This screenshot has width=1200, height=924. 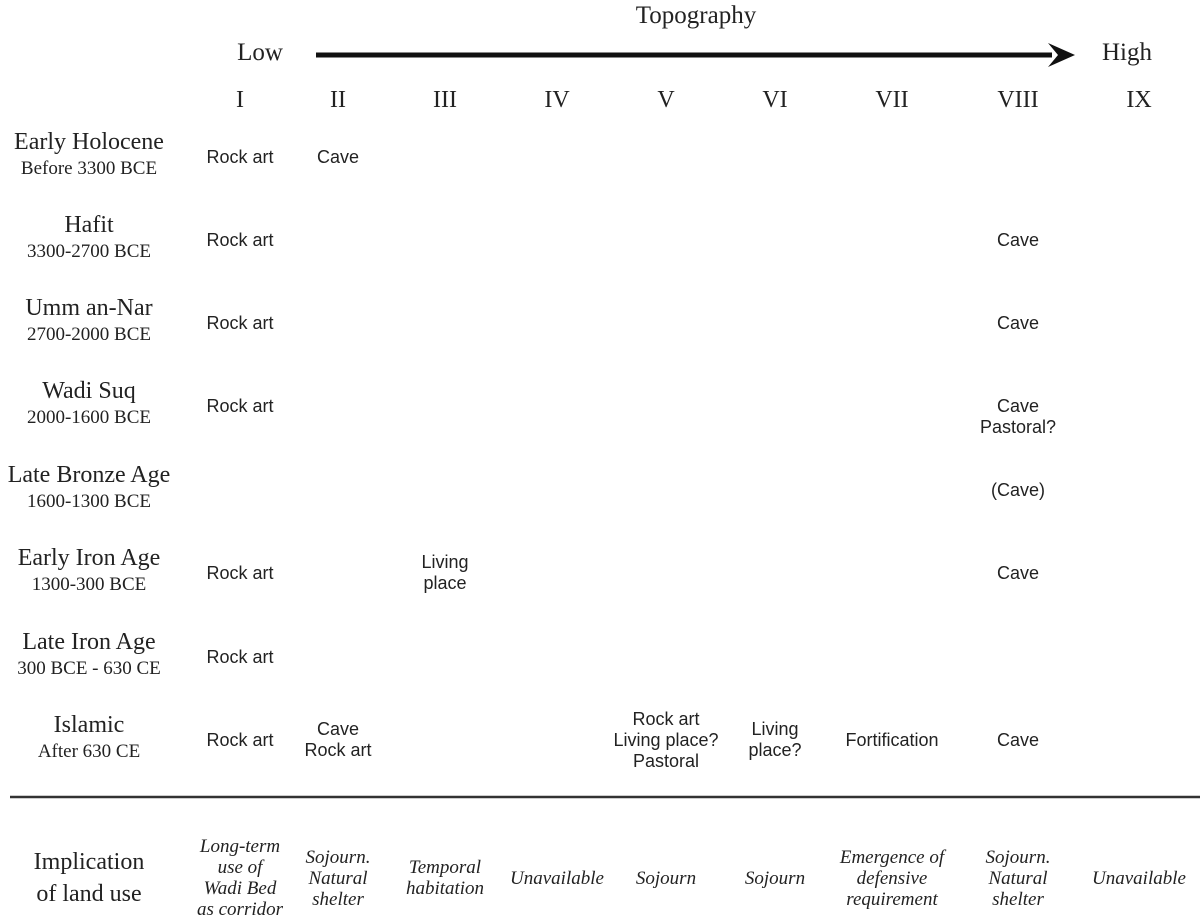 I want to click on period-dates: 1300-300 BCE, so click(x=89, y=584).